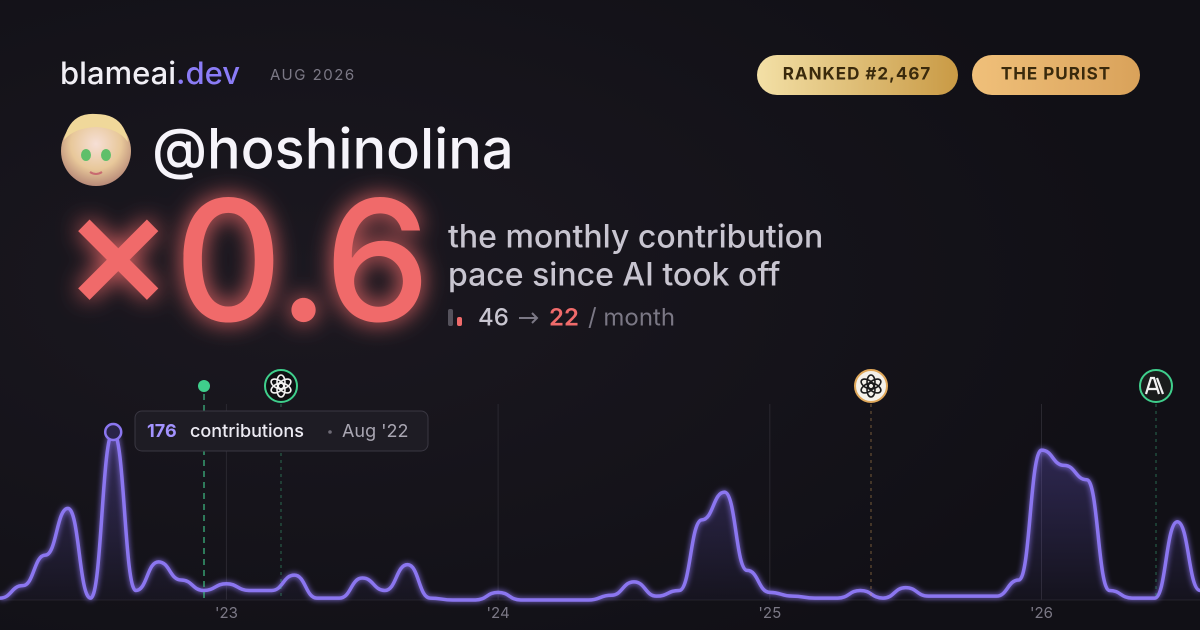 The image size is (1200, 630). What do you see at coordinates (375, 431) in the screenshot?
I see `tooltip-date: Aug '22` at bounding box center [375, 431].